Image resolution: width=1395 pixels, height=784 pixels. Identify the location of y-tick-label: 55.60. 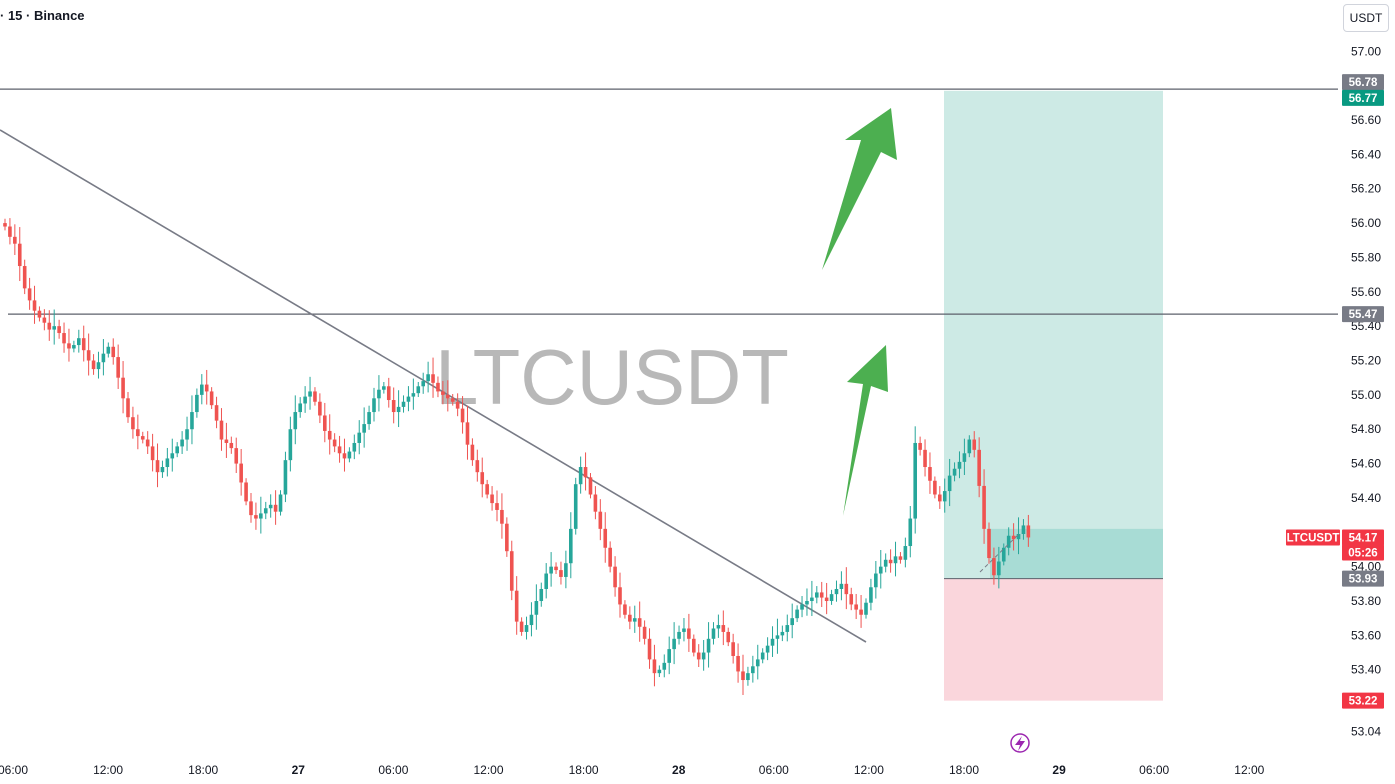
(1366, 292).